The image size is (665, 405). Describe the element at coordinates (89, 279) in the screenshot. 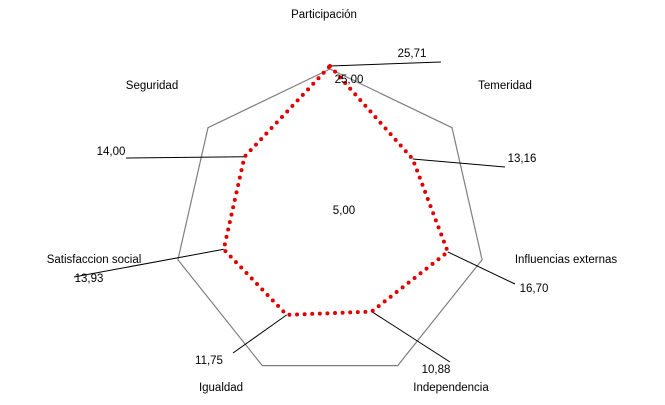

I see `data-label: 13,93` at that location.